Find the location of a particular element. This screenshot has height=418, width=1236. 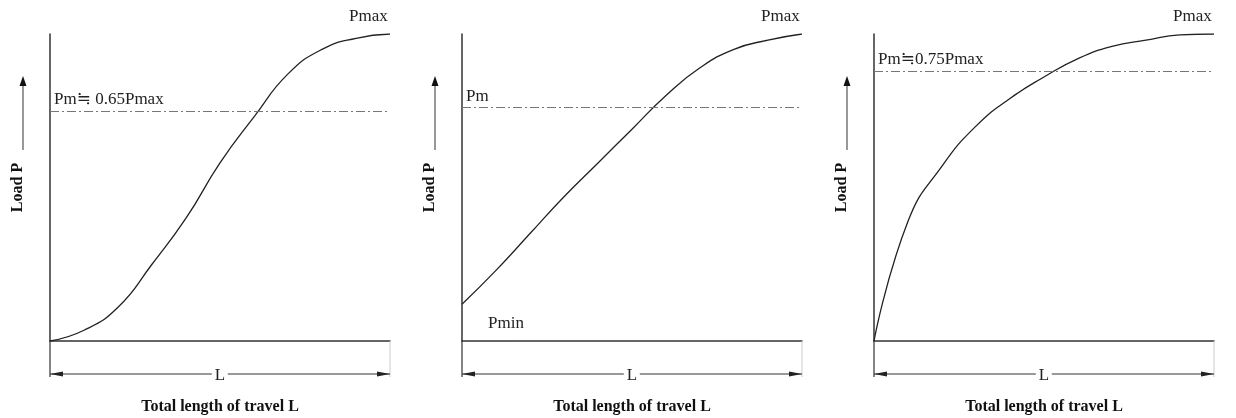

annotation: Pmin is located at coordinates (506, 323).